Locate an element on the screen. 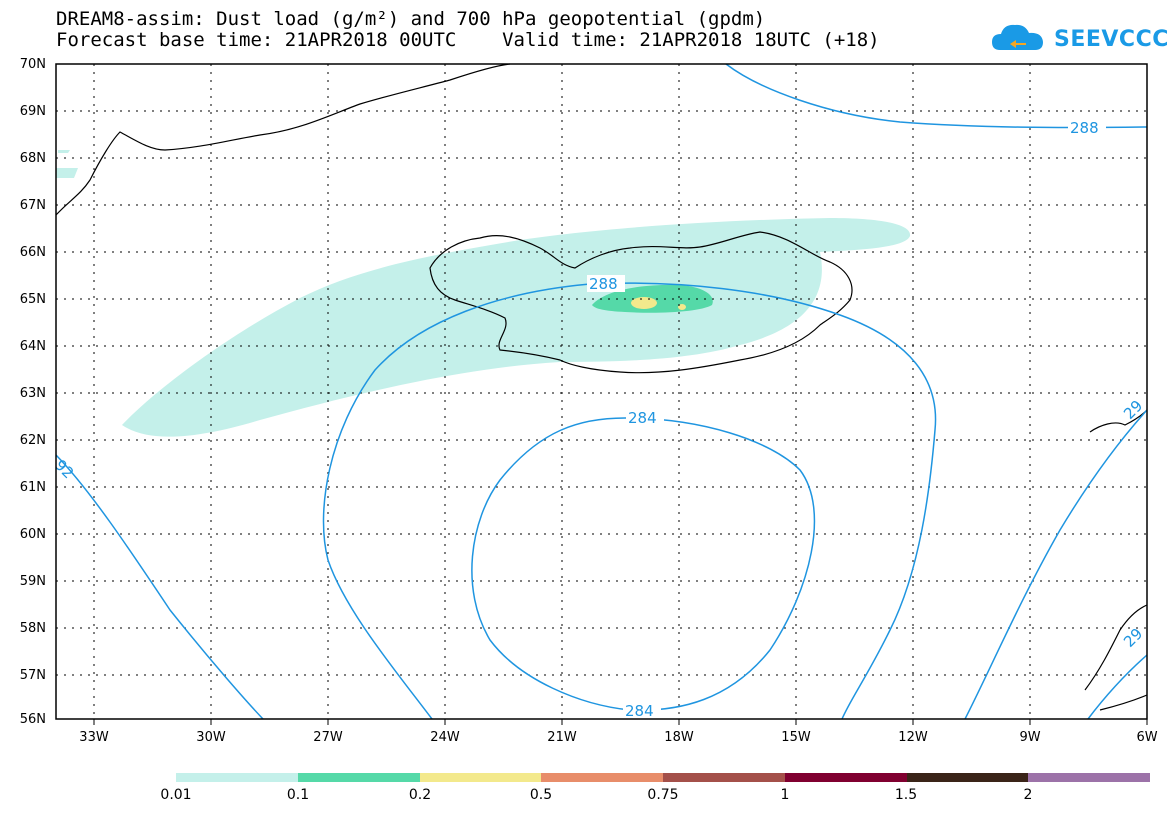 Image resolution: width=1175 pixels, height=815 pixels. lat-label: 56N is located at coordinates (32, 719).